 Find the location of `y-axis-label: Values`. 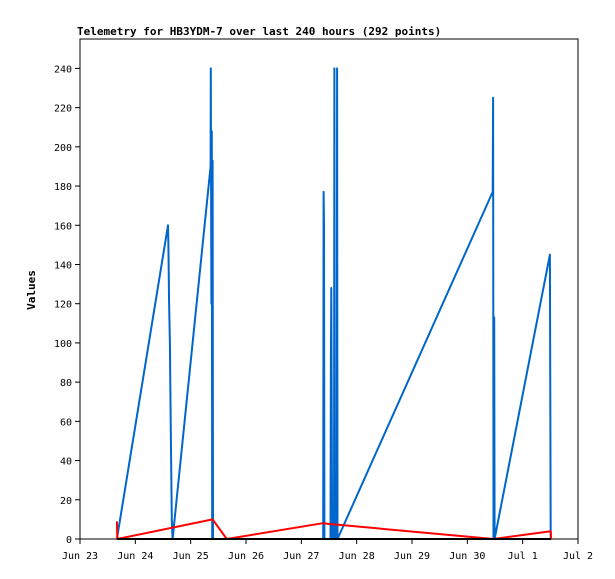

y-axis-label: Values is located at coordinates (31, 290).